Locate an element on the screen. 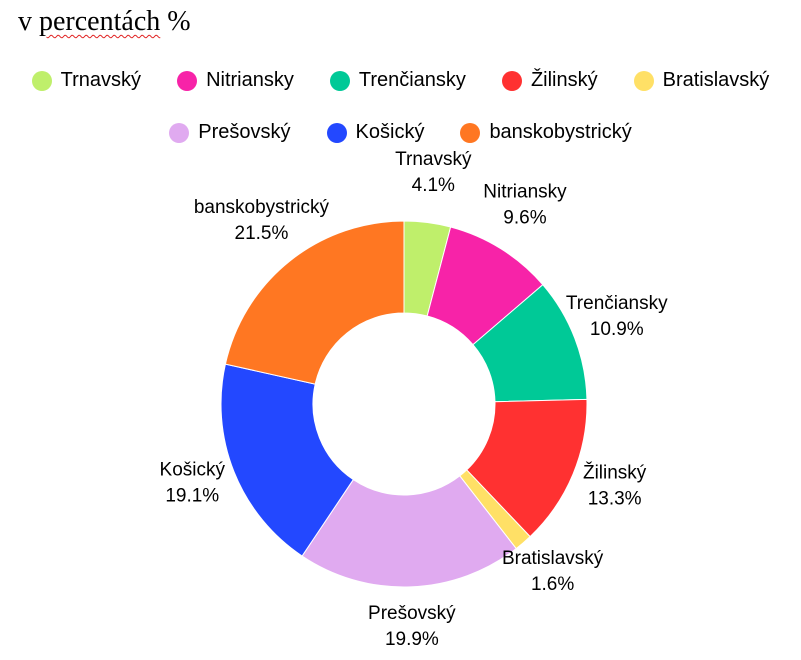 This screenshot has height=660, width=801. legend-label: Trnavský is located at coordinates (101, 80).